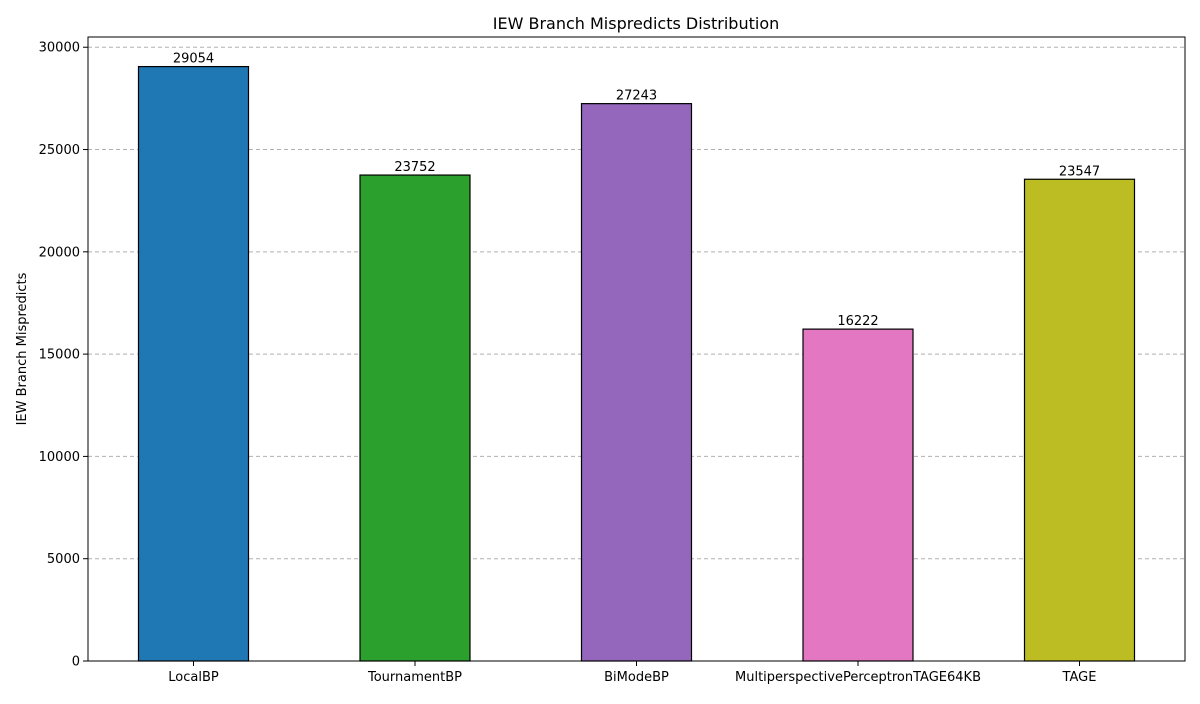  What do you see at coordinates (193, 59) in the screenshot?
I see `data-label: 29054` at bounding box center [193, 59].